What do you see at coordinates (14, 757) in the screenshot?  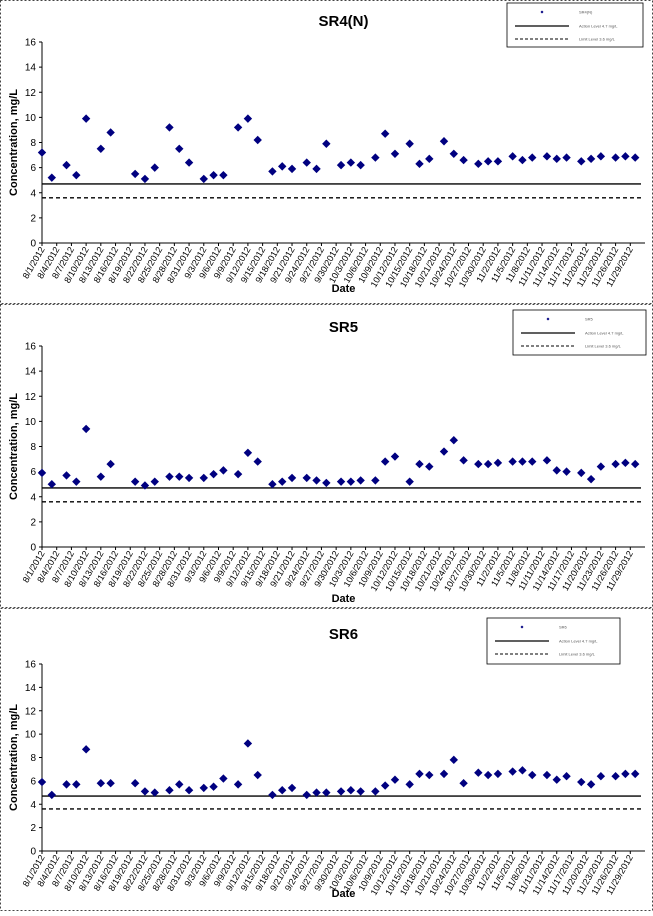 I see `y-axis-label: Concentration, mg/L` at bounding box center [14, 757].